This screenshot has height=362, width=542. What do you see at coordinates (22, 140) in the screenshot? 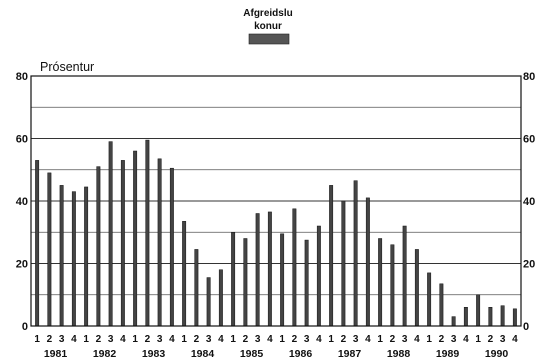
I see `y-tick-label-left: 60` at bounding box center [22, 140].